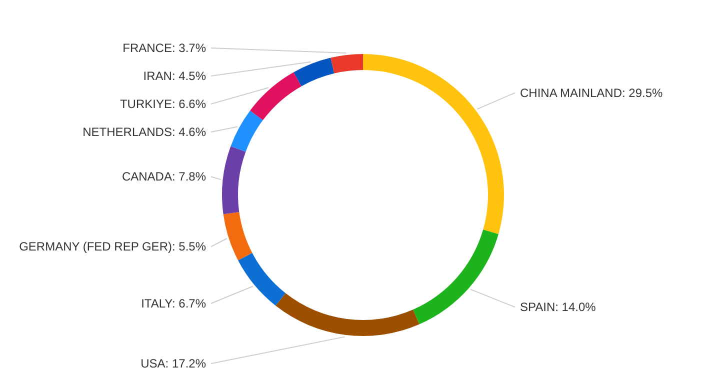  Describe the element at coordinates (592, 93) in the screenshot. I see `slice-label: CHINA MAINLAND: 29.5%` at that location.